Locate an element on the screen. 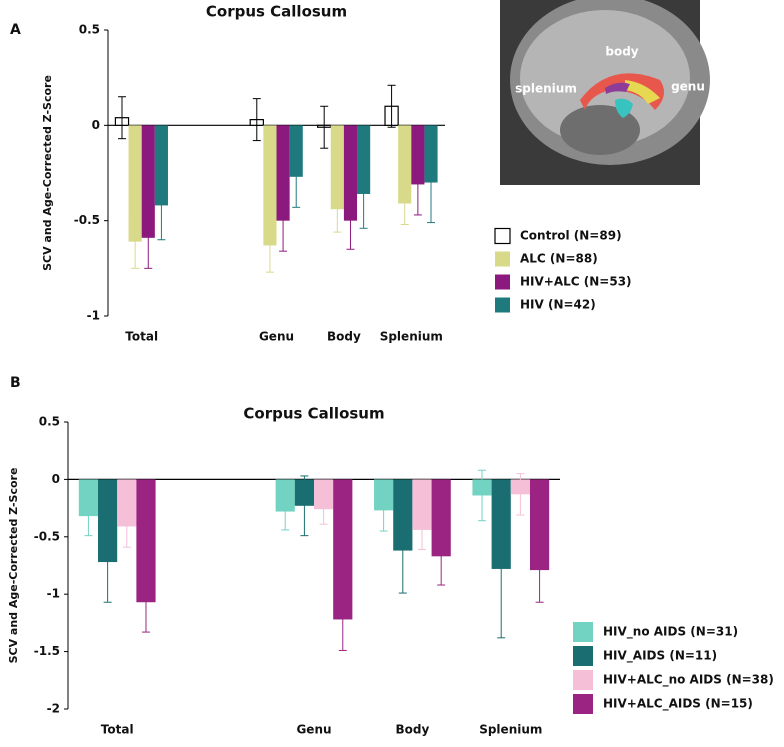  inset-label: body is located at coordinates (621, 52).